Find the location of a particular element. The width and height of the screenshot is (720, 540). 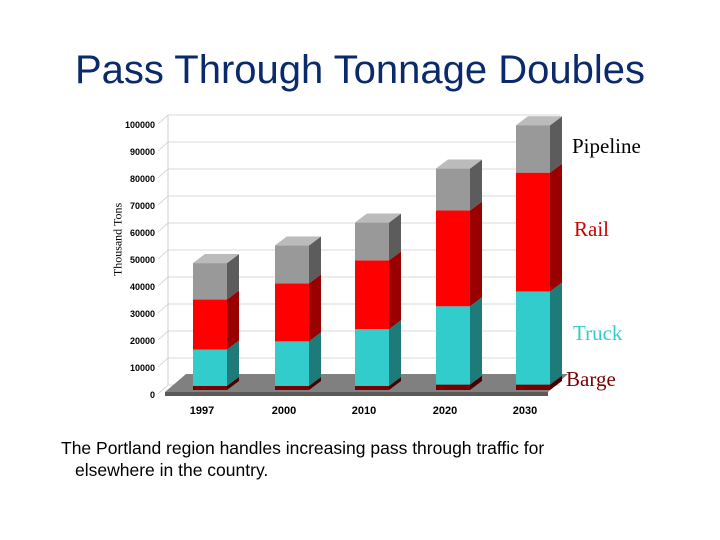

slide-title: Pass Through Tonnage Doubles is located at coordinates (360, 70).